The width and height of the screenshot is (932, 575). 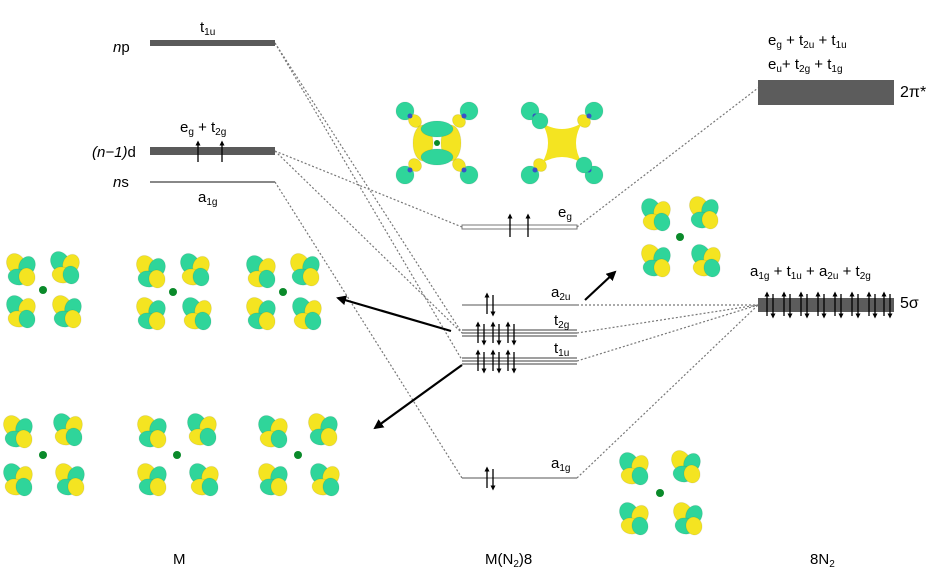 I want to click on metal-column-label: M, so click(x=179, y=559).